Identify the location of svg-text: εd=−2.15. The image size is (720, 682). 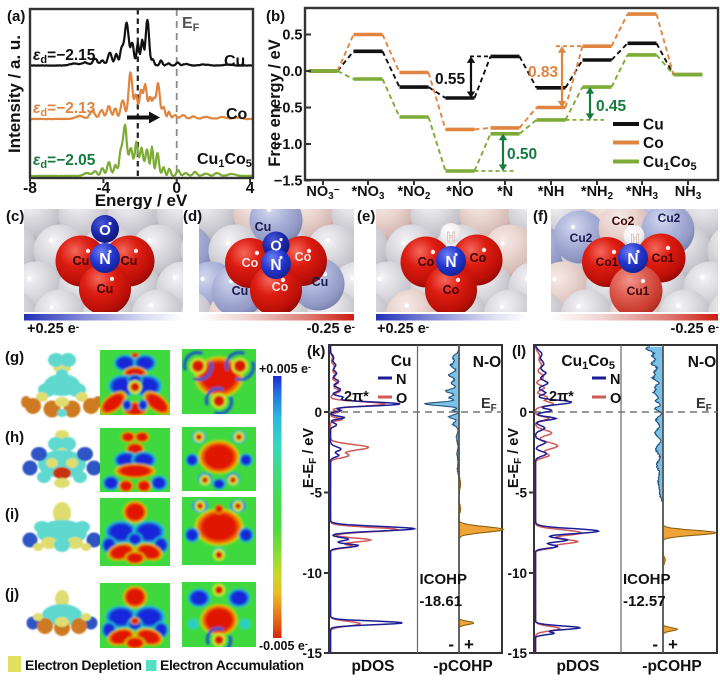
(64, 56).